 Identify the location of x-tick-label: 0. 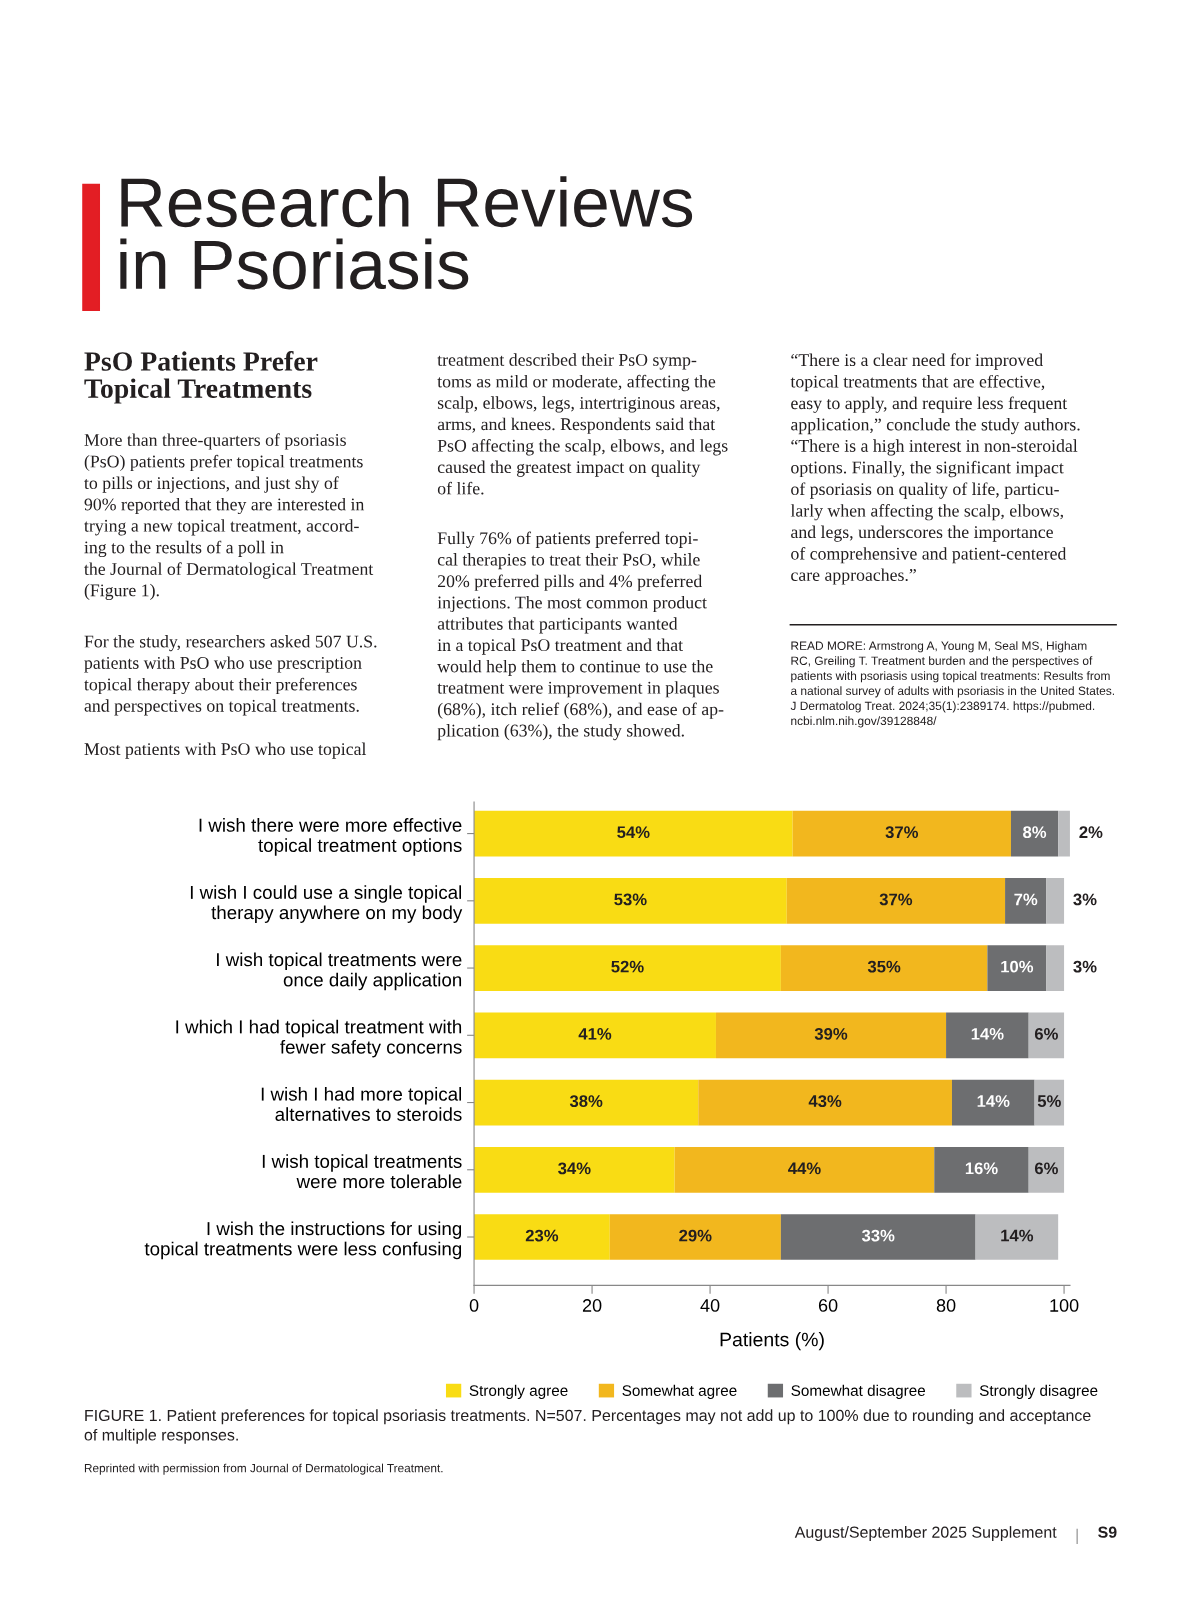
(474, 1305).